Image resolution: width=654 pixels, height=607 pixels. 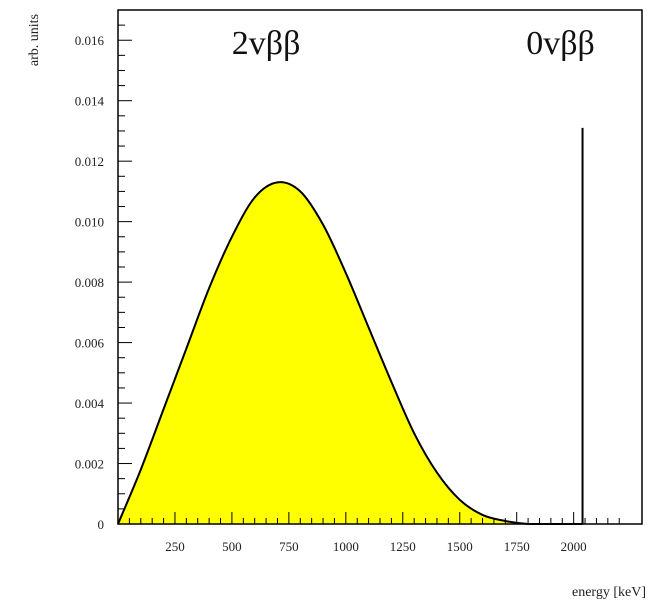 What do you see at coordinates (90, 101) in the screenshot?
I see `y-tick-label: 0.014` at bounding box center [90, 101].